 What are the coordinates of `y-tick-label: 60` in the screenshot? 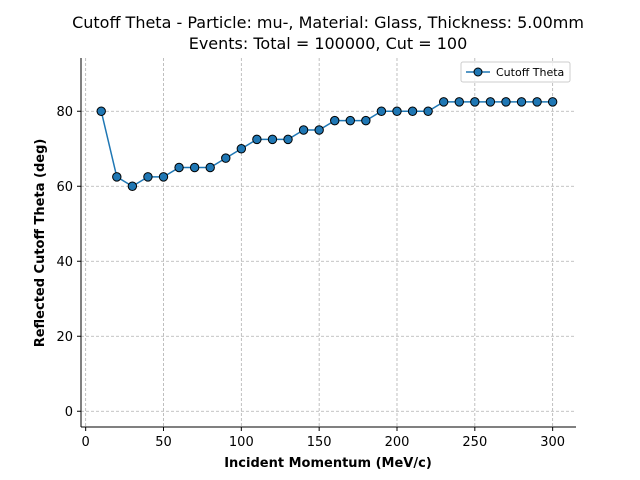 It's located at (64, 187).